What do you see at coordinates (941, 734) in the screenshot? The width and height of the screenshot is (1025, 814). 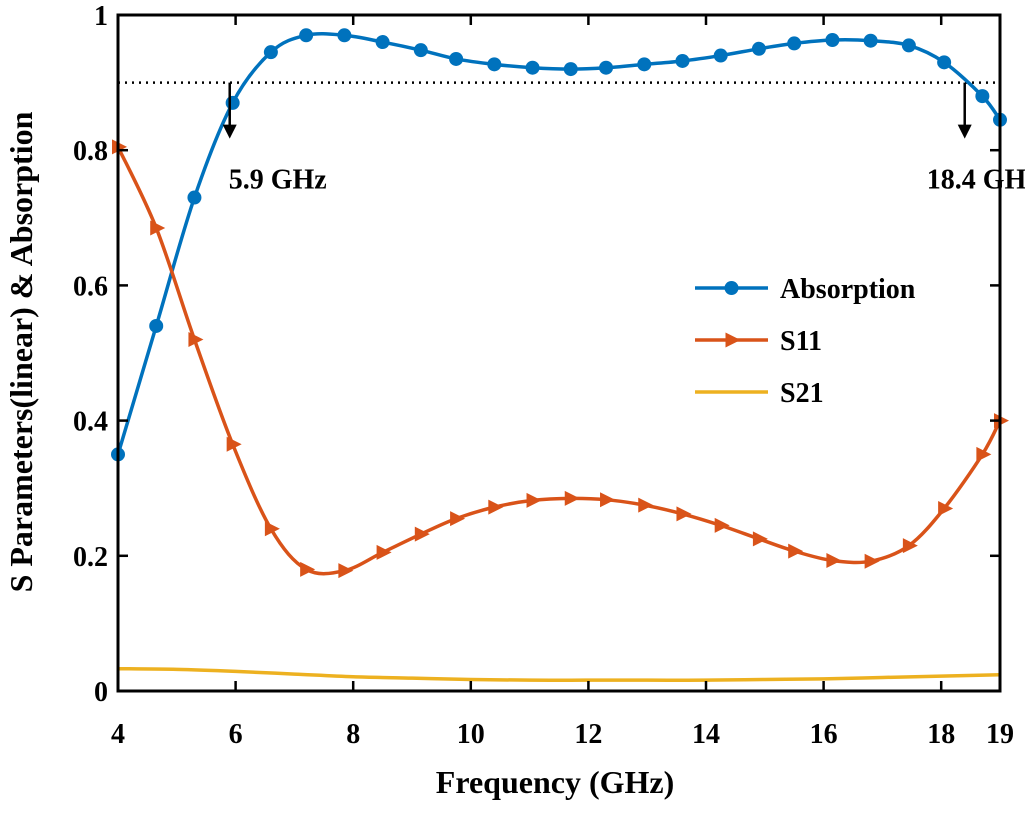 I see `x-tick-label: 18` at bounding box center [941, 734].